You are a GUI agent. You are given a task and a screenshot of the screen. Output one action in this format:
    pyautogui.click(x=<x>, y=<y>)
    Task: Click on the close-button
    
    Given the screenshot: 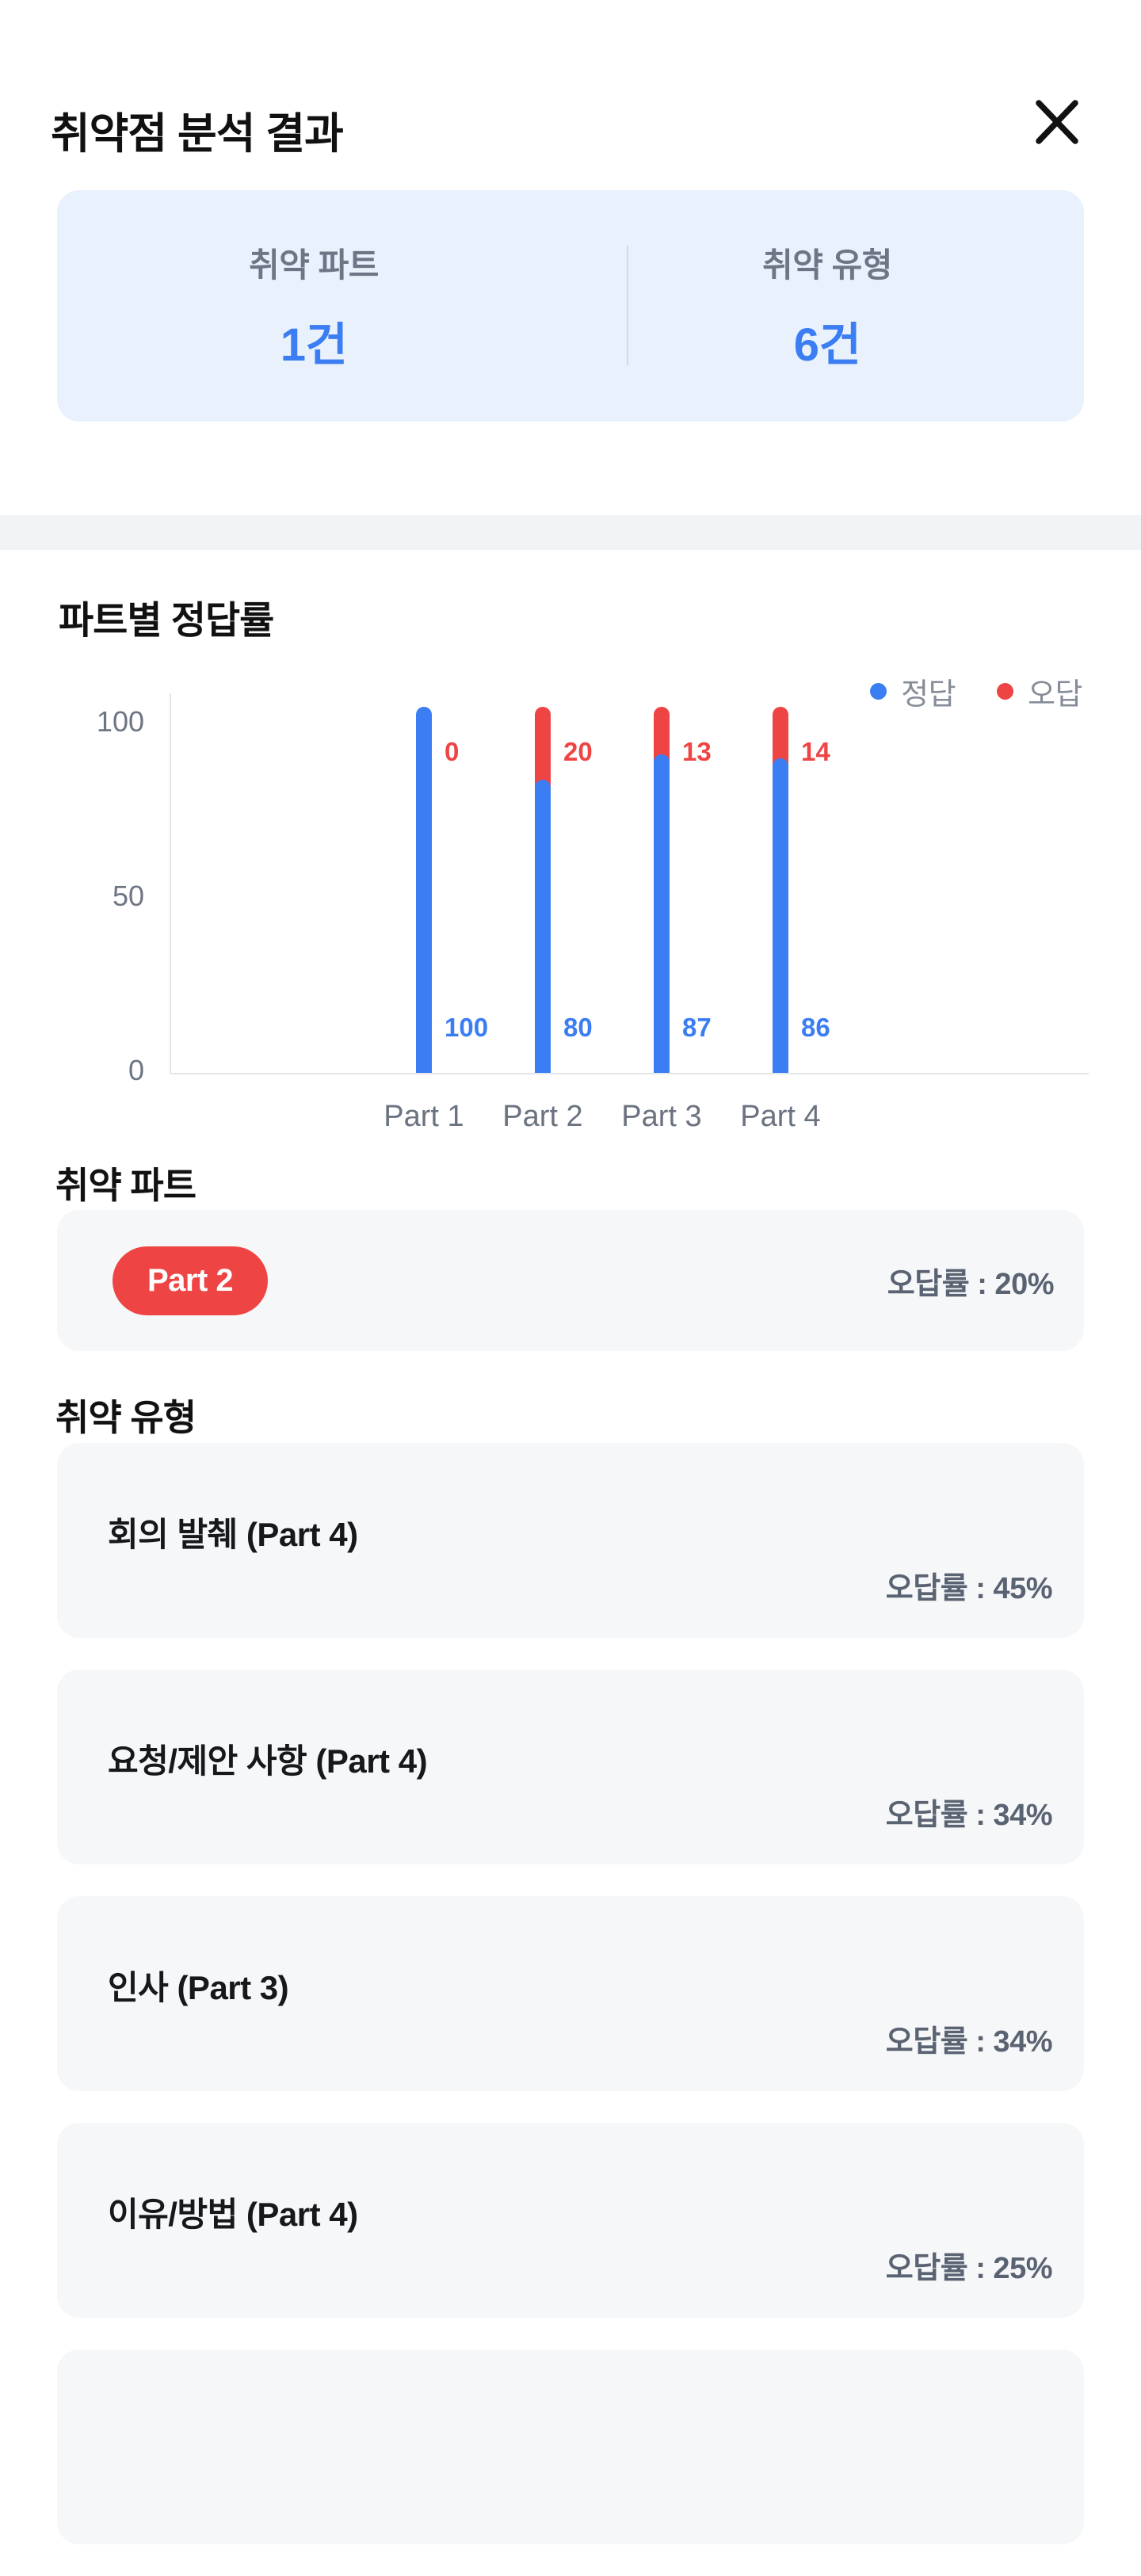 What is the action you would take?
    pyautogui.click(x=1057, y=122)
    